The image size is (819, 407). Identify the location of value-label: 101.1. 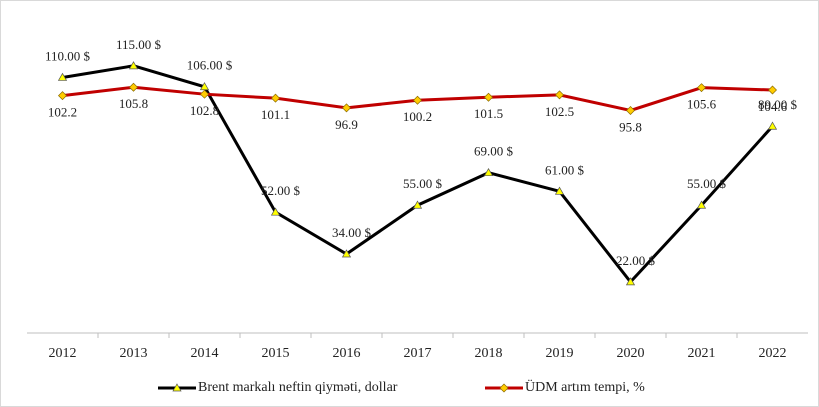
(275, 114).